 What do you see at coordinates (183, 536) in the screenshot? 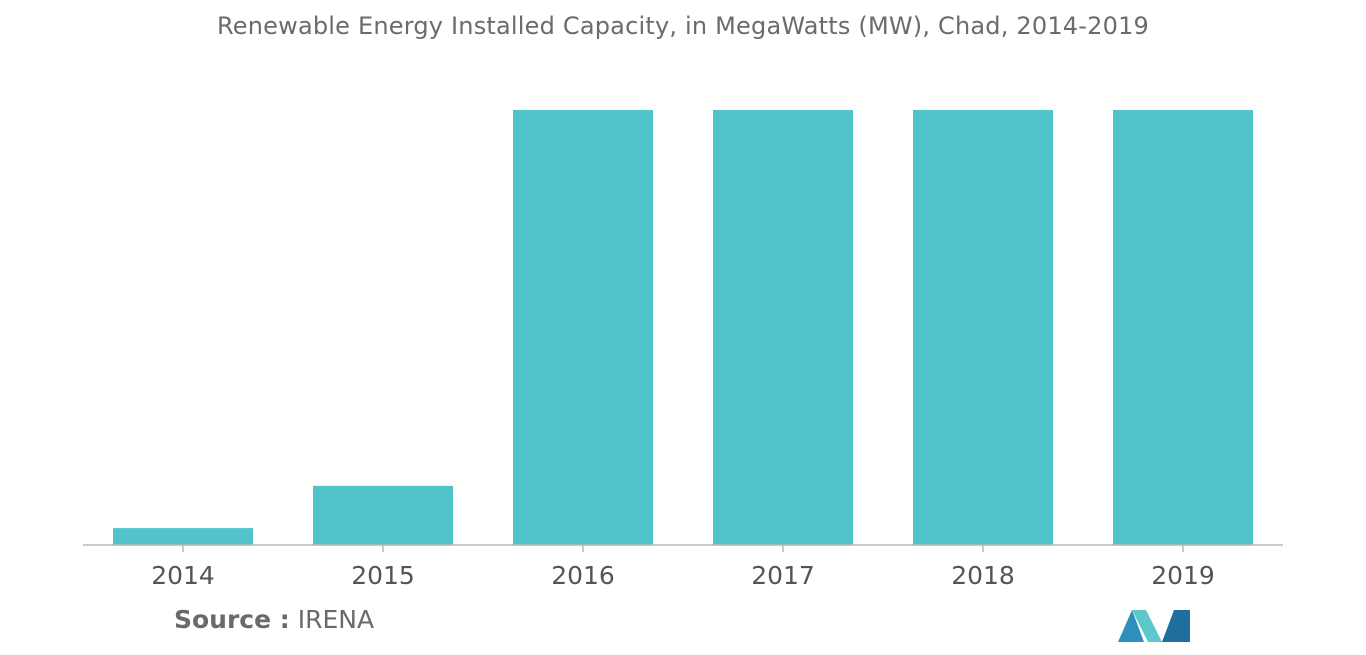
I see `bar-2014` at bounding box center [183, 536].